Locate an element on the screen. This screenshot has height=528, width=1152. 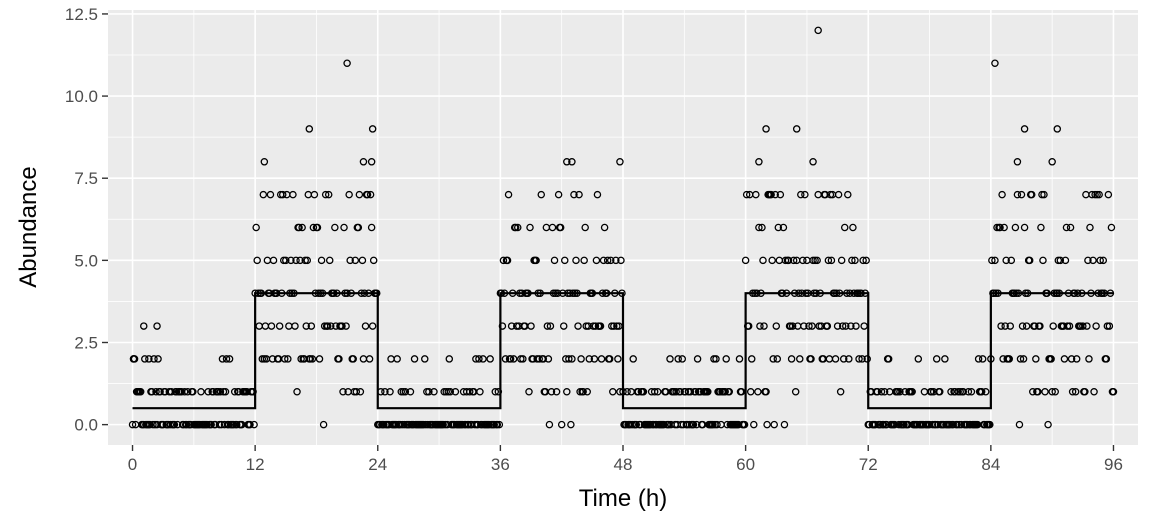
y-tick-label: 10.0 is located at coordinates (81, 96).